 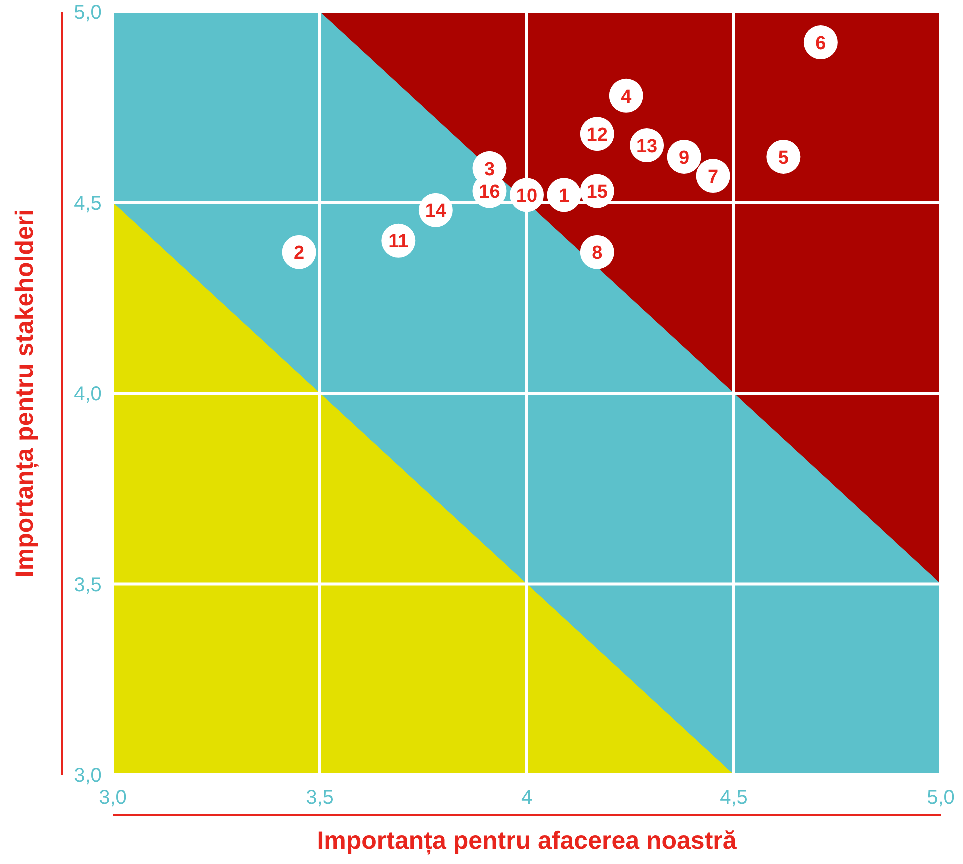 I want to click on annotation: 2, so click(x=299, y=253).